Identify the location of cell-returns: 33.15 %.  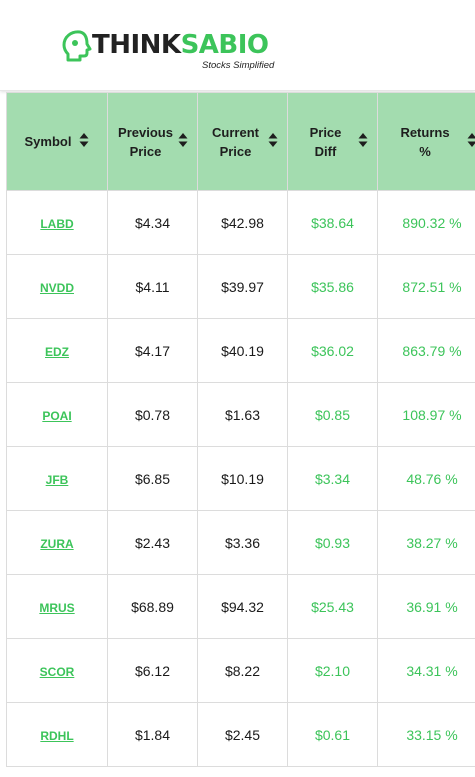
(426, 734).